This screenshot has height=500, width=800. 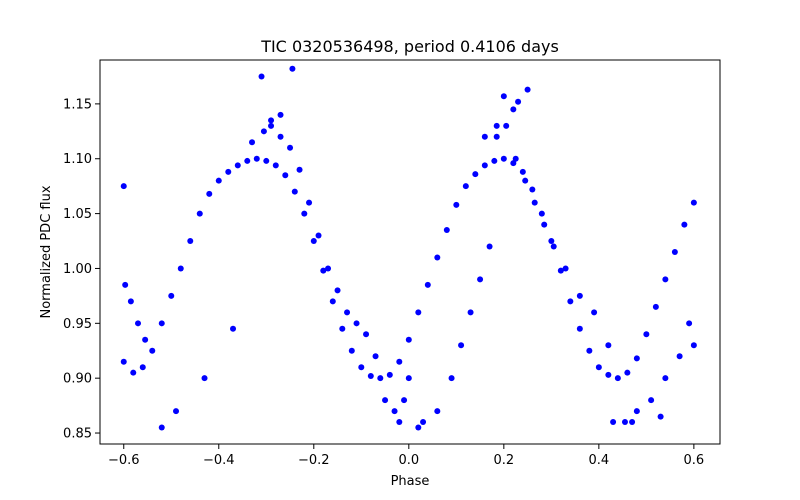 I want to click on x-tick-label: −0.4, so click(x=219, y=460).